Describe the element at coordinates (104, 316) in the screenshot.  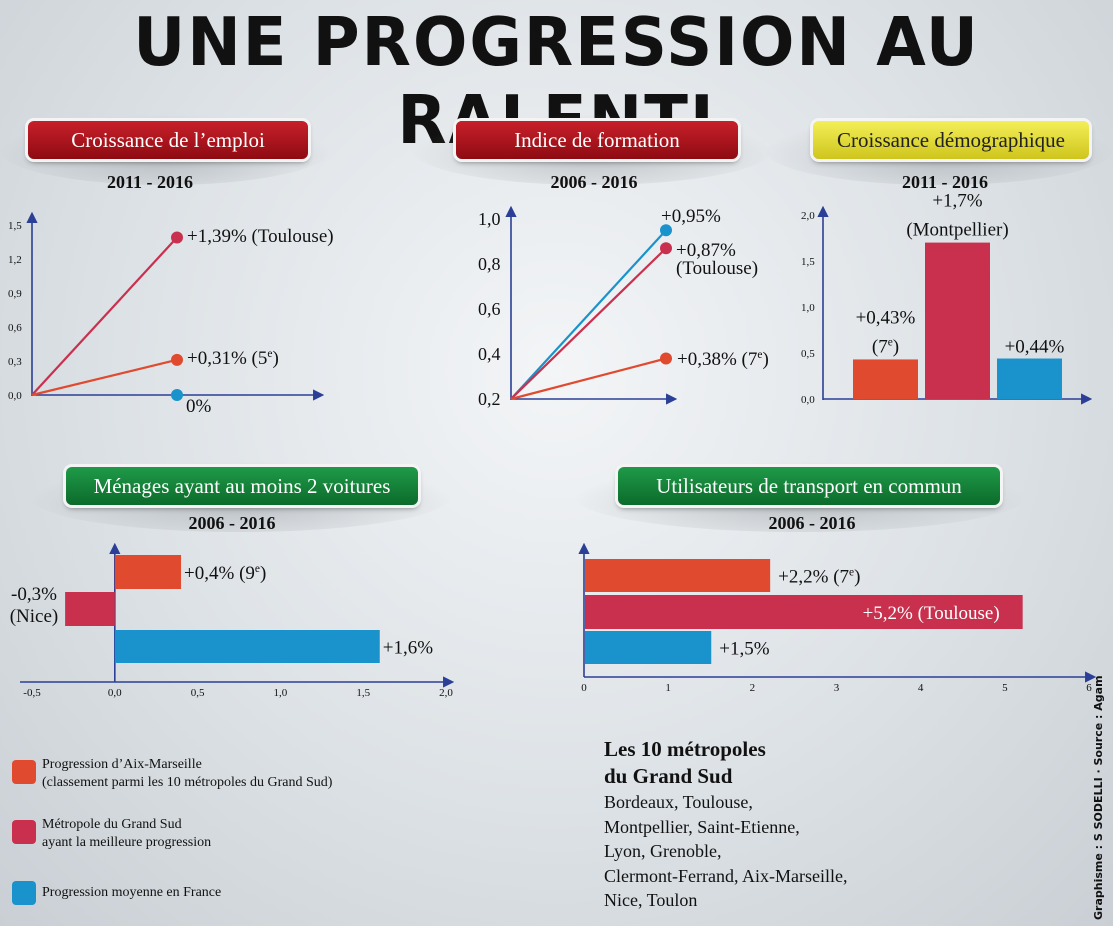
I see `emploi-line-best` at that location.